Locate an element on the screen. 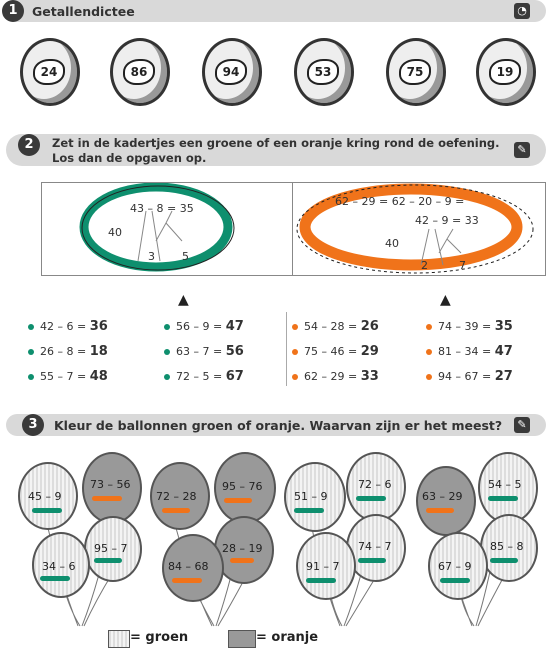 Image resolution: width=552 pixels, height=655 pixels. exercise-item: 75 – 46 = 29 is located at coordinates (335, 351).